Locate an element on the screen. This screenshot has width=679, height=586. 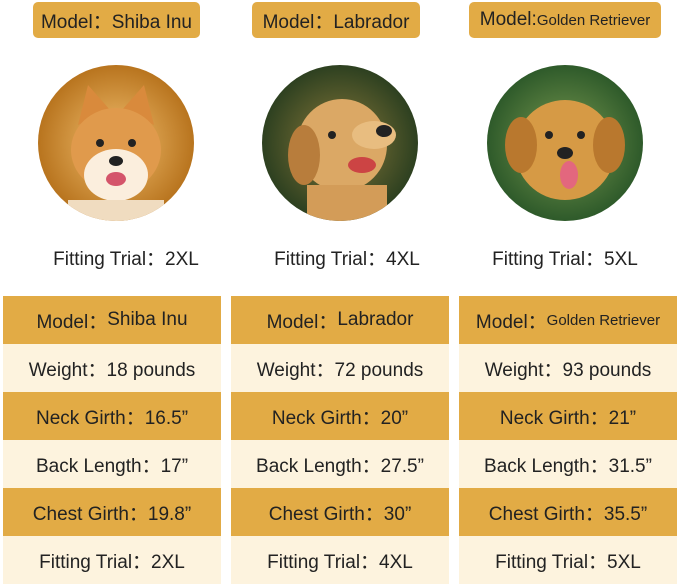
table-model: Model： Golden Retriever is located at coordinates (568, 320).